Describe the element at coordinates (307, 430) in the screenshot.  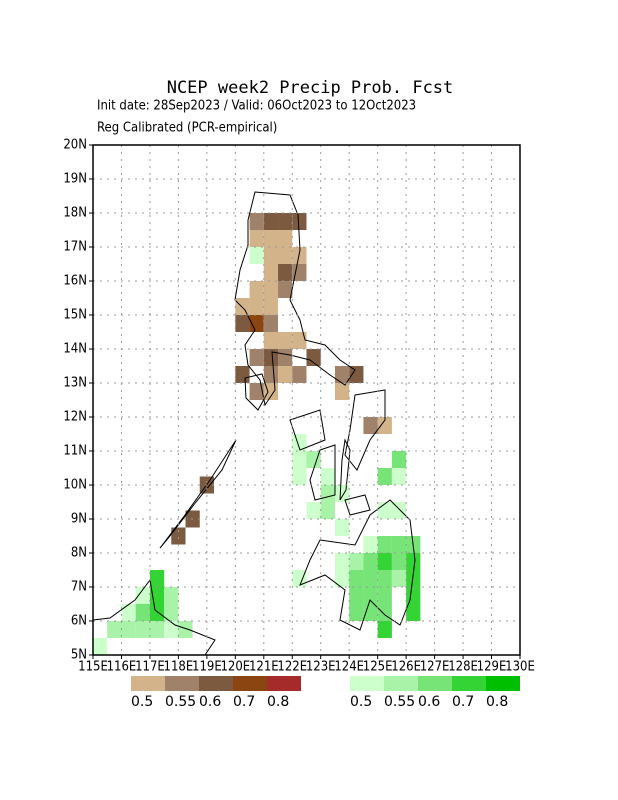
I see `panay` at that location.